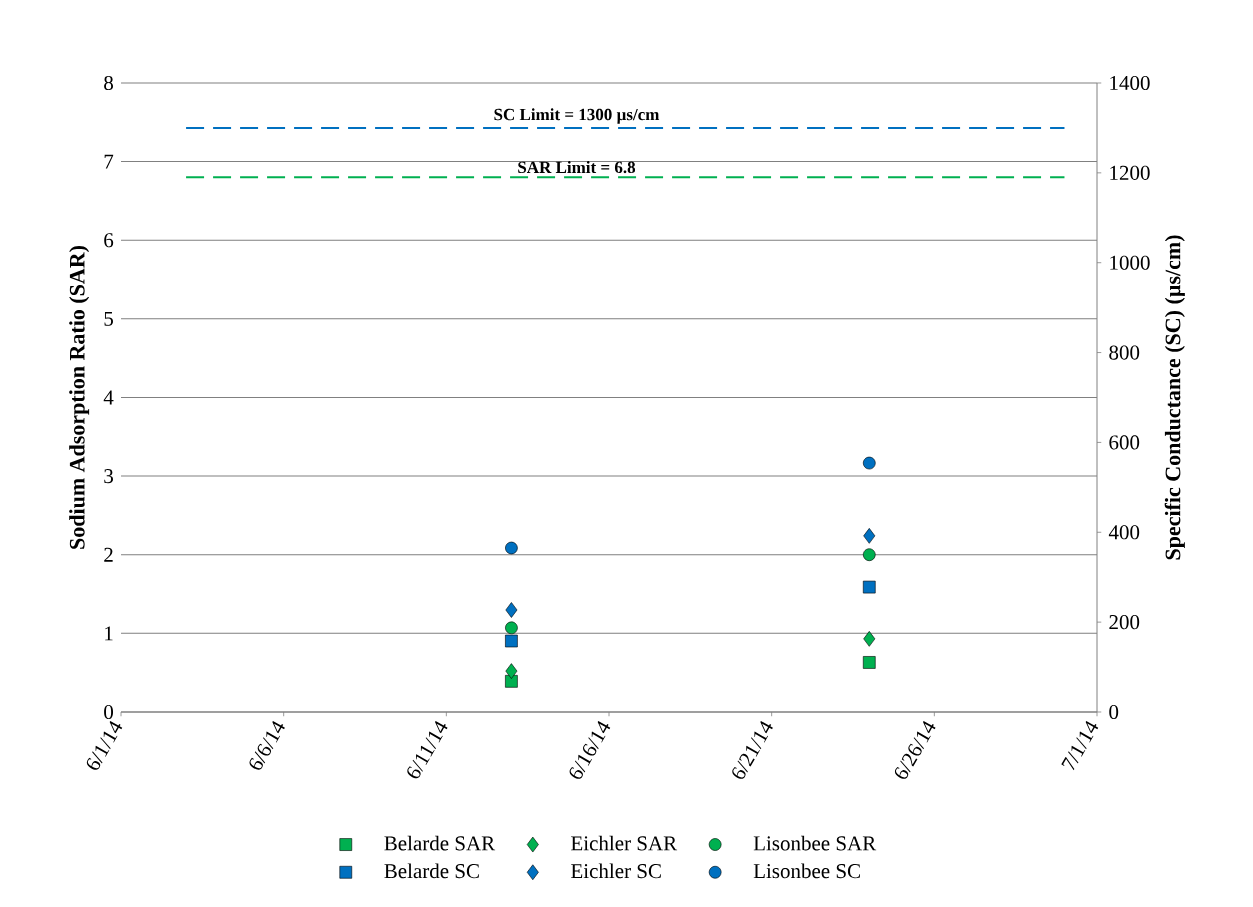  What do you see at coordinates (431, 871) in the screenshot?
I see `legend-label: Belarde SC` at bounding box center [431, 871].